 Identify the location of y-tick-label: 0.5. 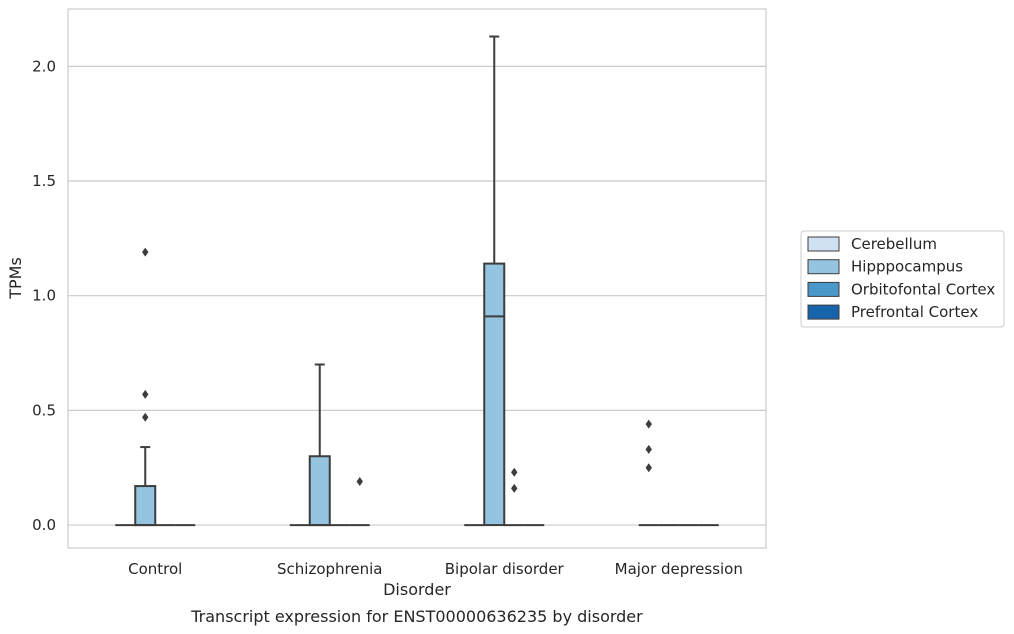
(44, 410).